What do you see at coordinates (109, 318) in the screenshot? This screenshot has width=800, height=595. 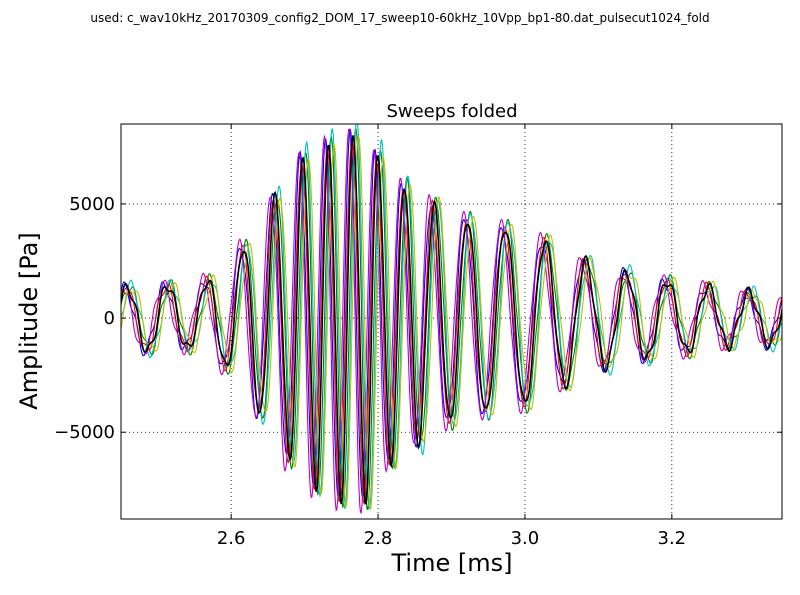 I see `y-tick-label: 0` at bounding box center [109, 318].